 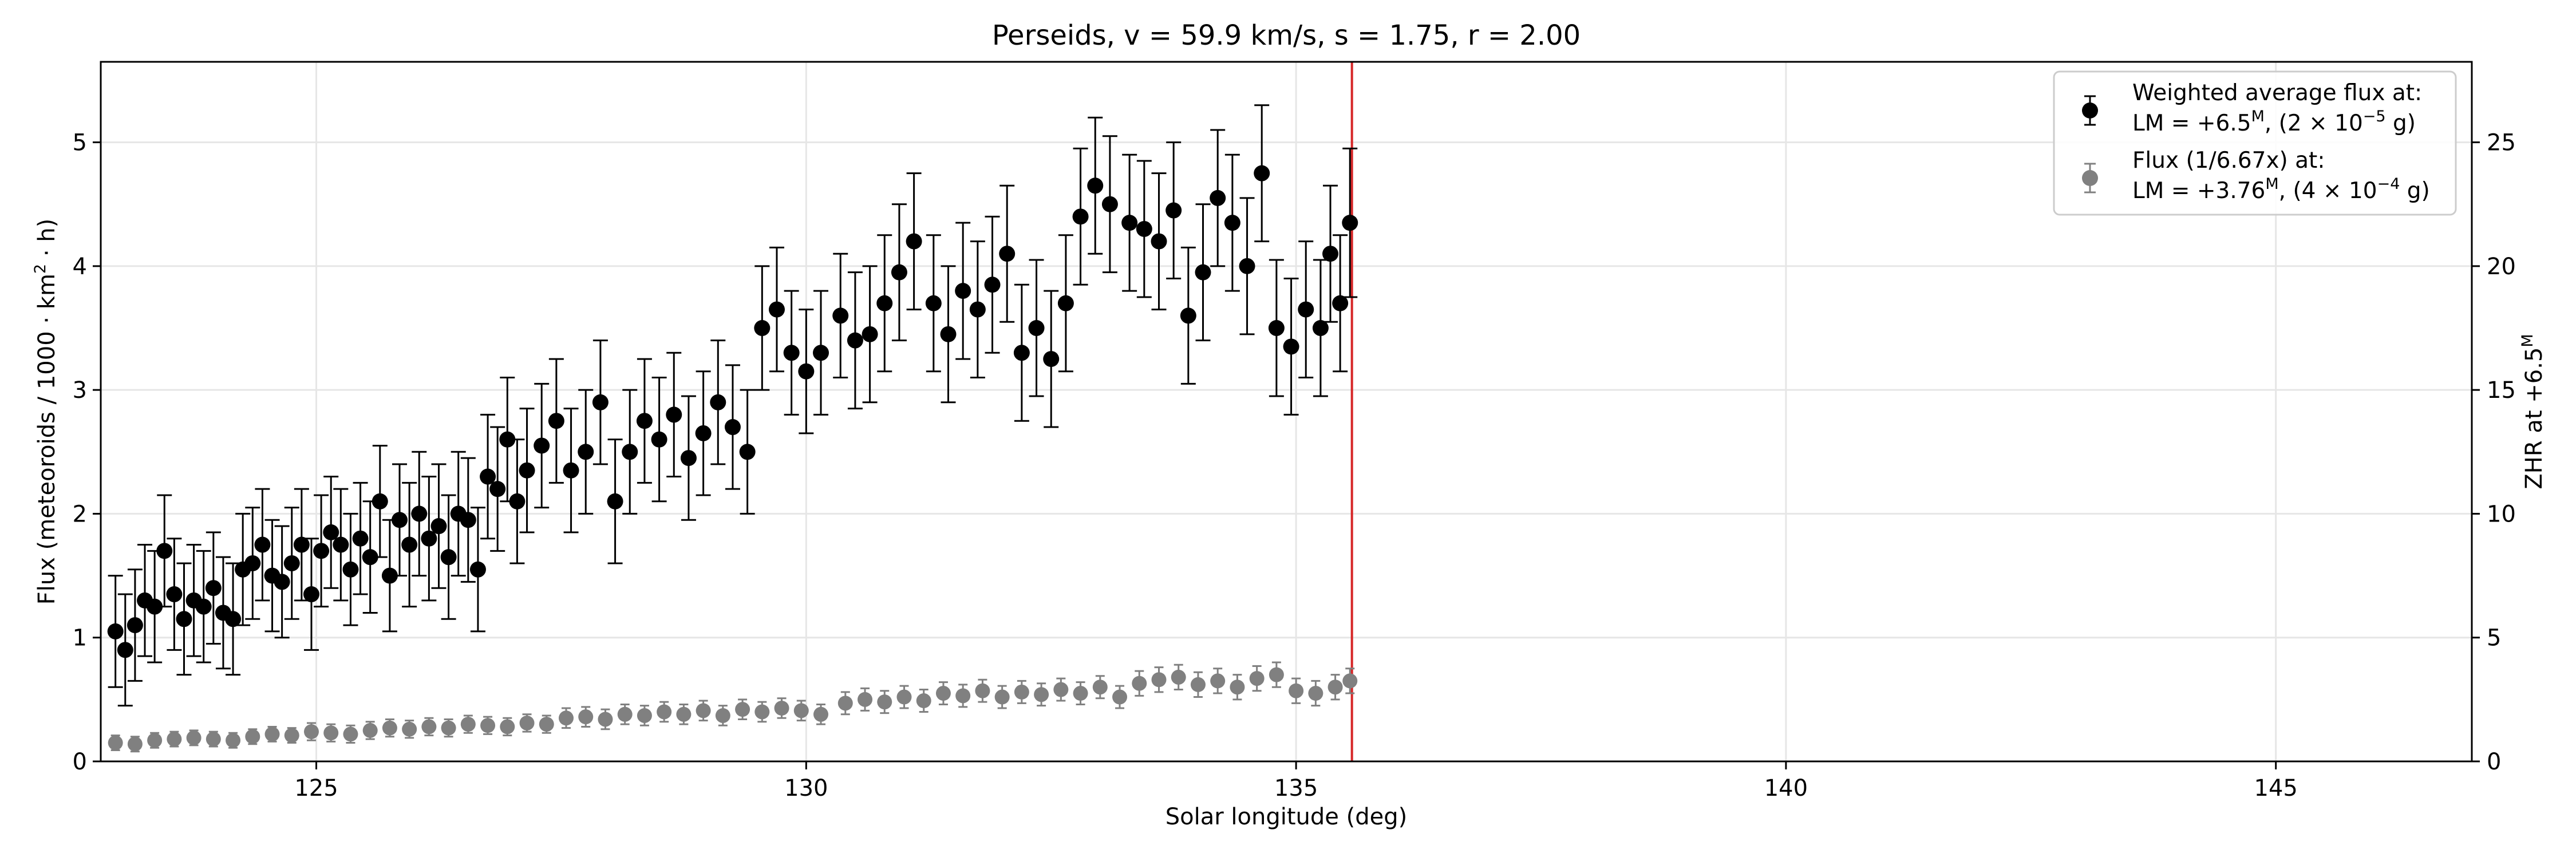 I want to click on x-tick-label: 130, so click(x=806, y=788).